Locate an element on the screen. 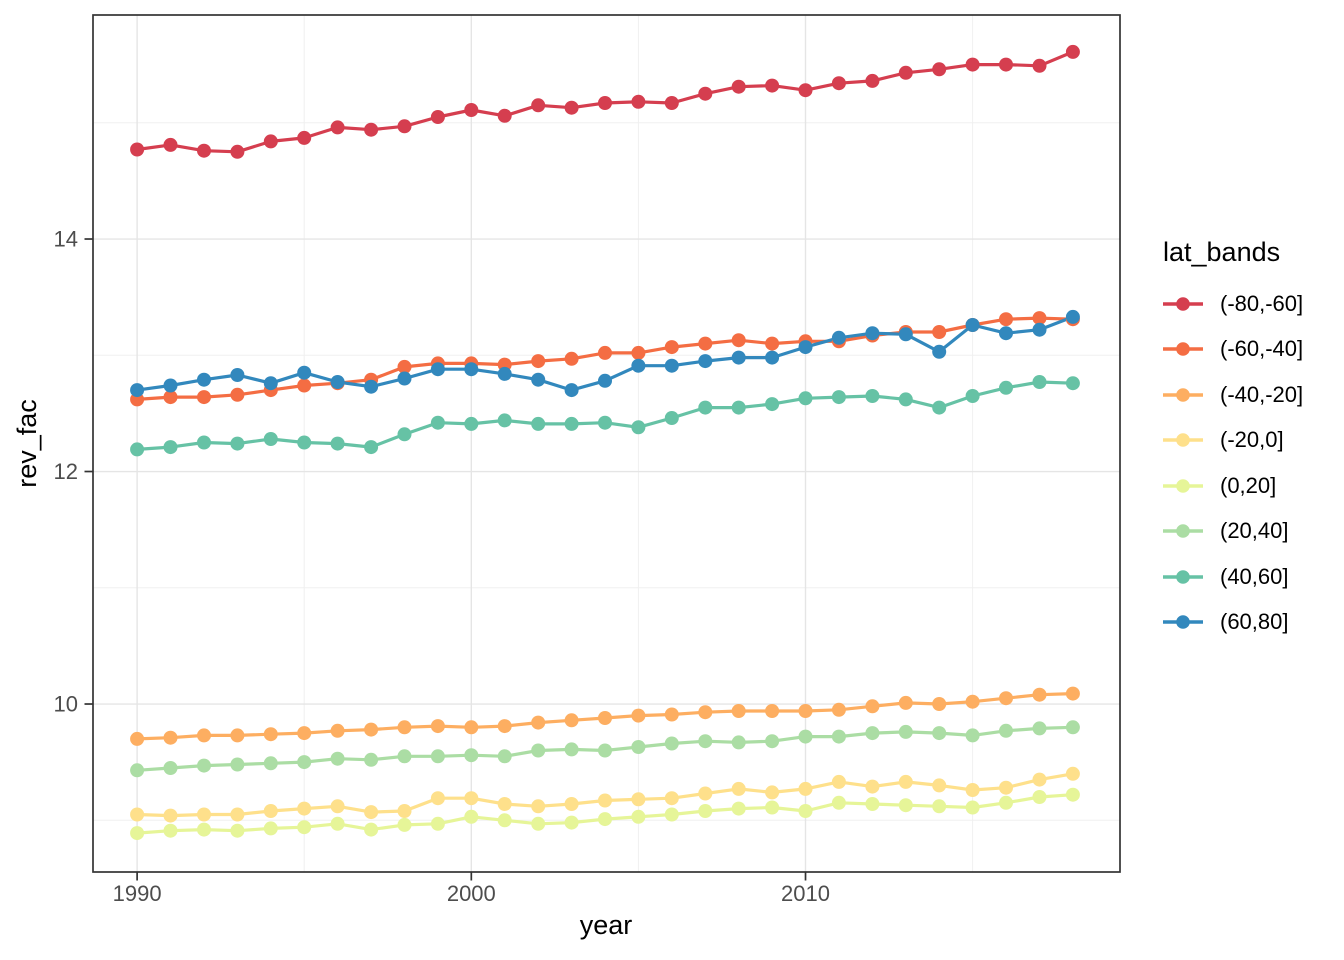  y-tick-label: 10 is located at coordinates (66, 704).